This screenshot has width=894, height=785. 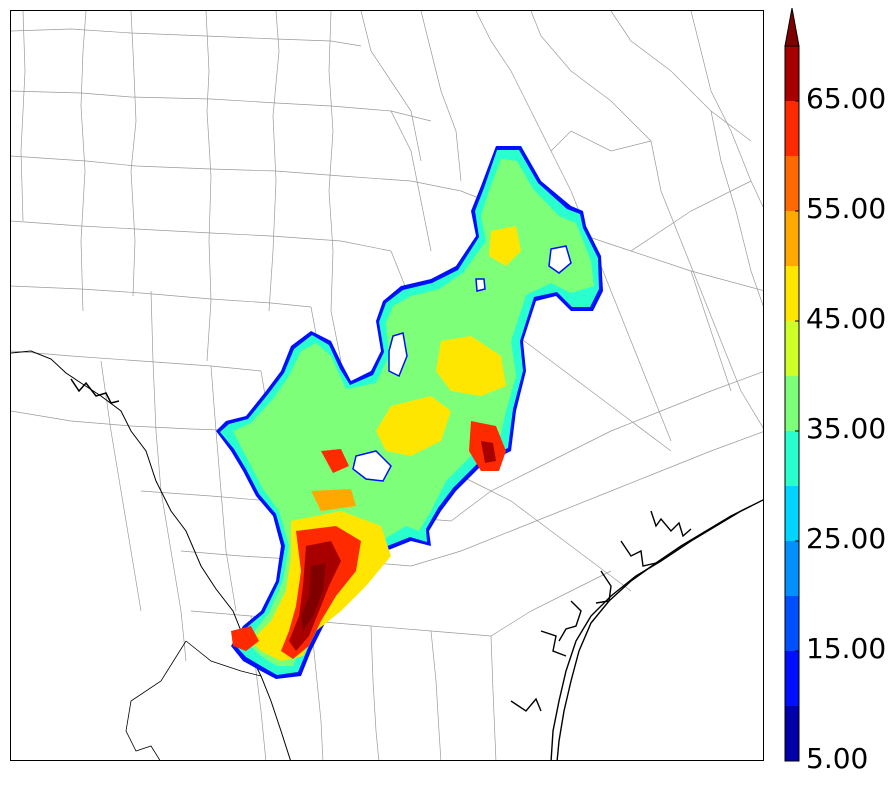 What do you see at coordinates (846, 318) in the screenshot?
I see `colorbar-tick-label: 45.00` at bounding box center [846, 318].